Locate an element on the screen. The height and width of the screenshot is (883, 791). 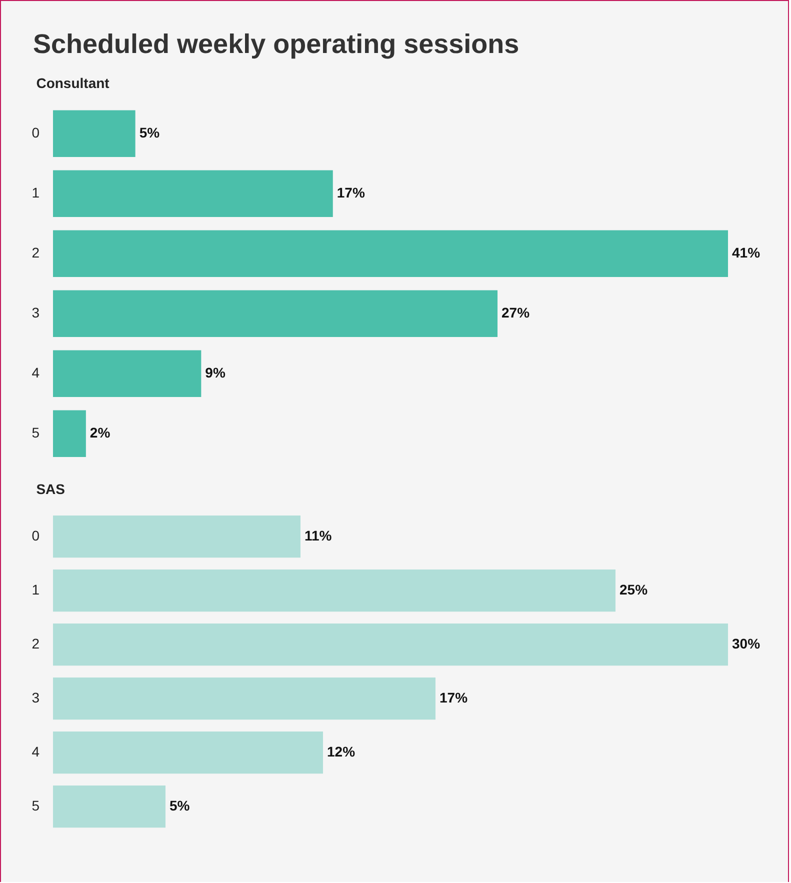
data-label: 11% is located at coordinates (318, 536).